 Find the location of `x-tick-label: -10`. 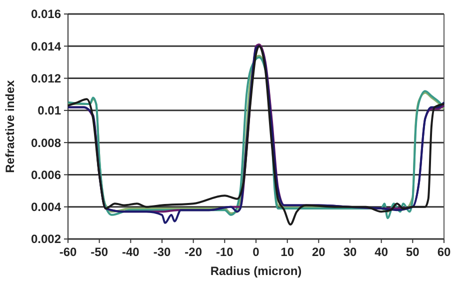

x-tick-label: -10 is located at coordinates (225, 252).